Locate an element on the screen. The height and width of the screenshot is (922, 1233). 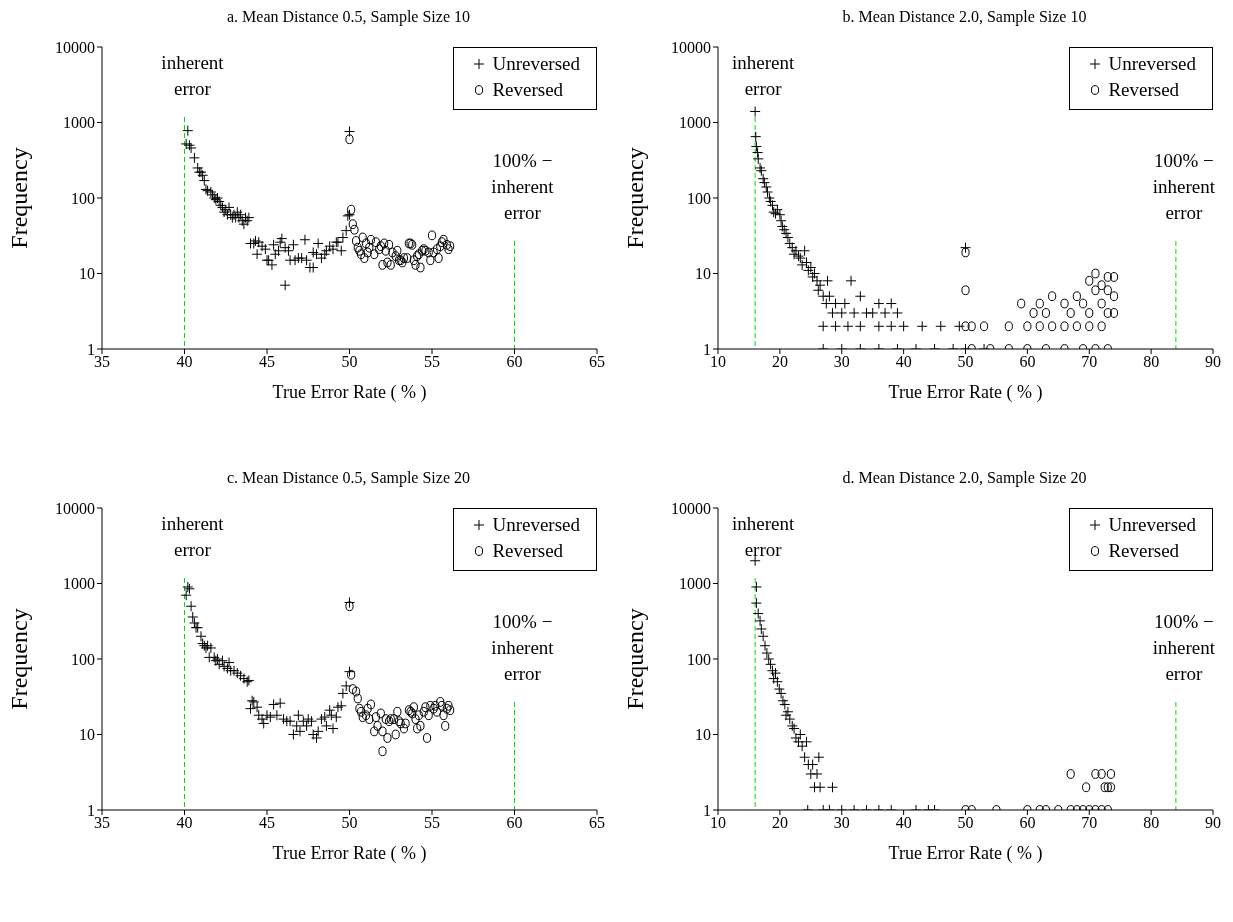
y-tick-label: 1000 is located at coordinates (695, 584).